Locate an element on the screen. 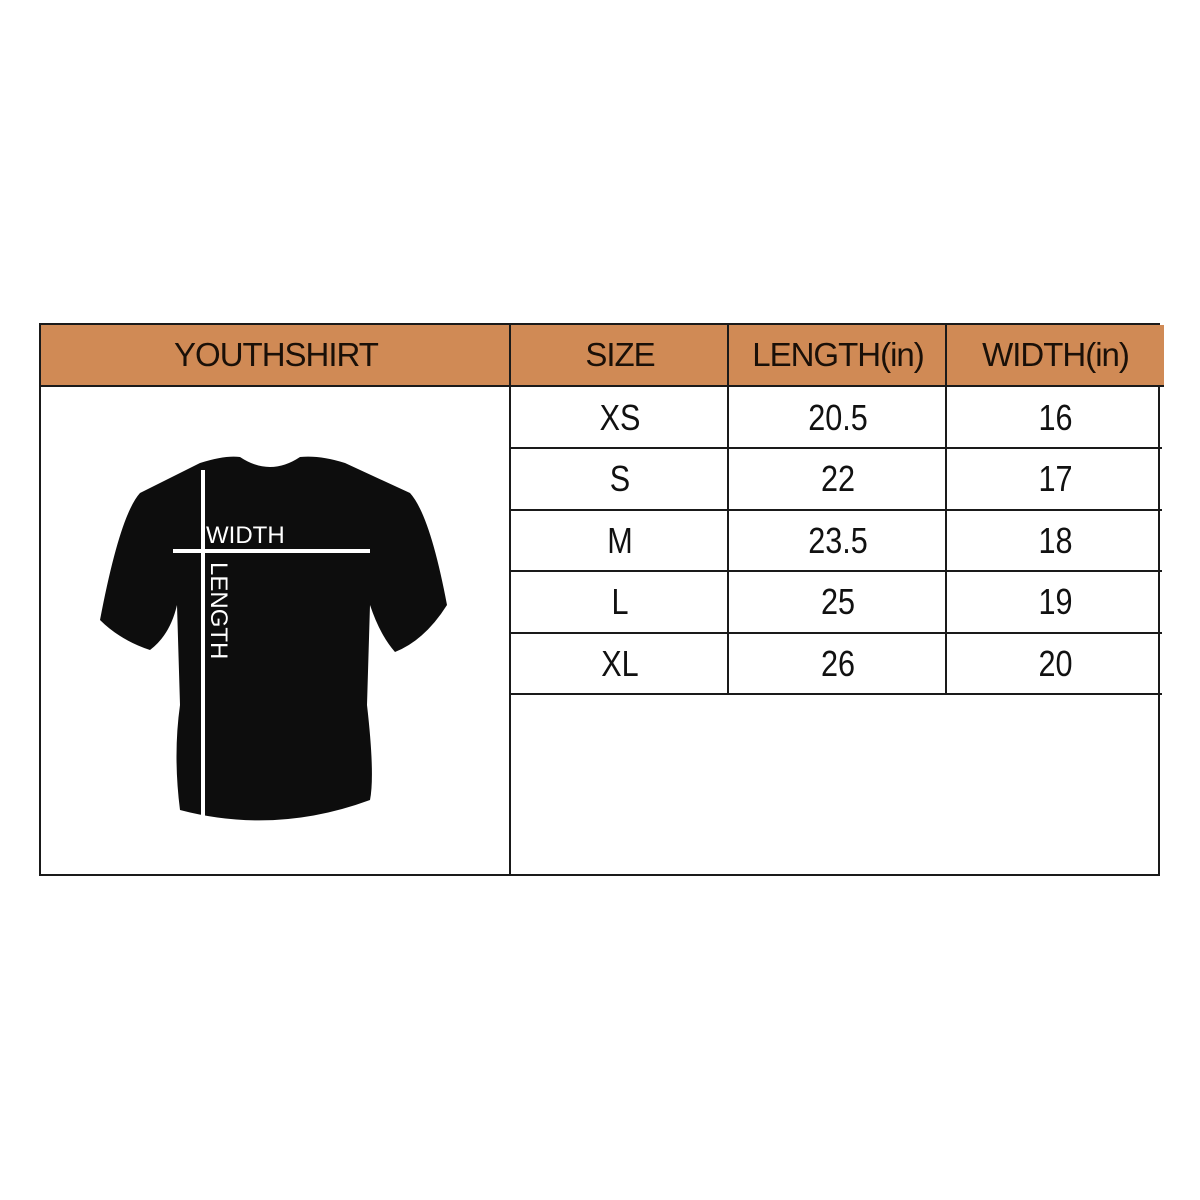  cell-length: 23.5 is located at coordinates (838, 540).